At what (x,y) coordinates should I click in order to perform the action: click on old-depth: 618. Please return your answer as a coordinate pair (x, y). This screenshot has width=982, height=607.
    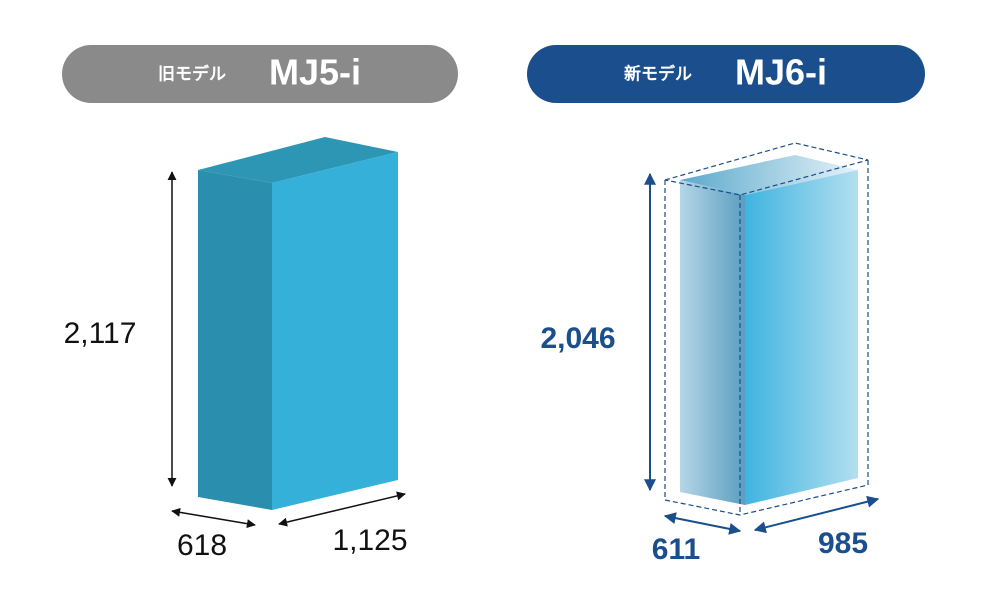
    Looking at the image, I should click on (202, 545).